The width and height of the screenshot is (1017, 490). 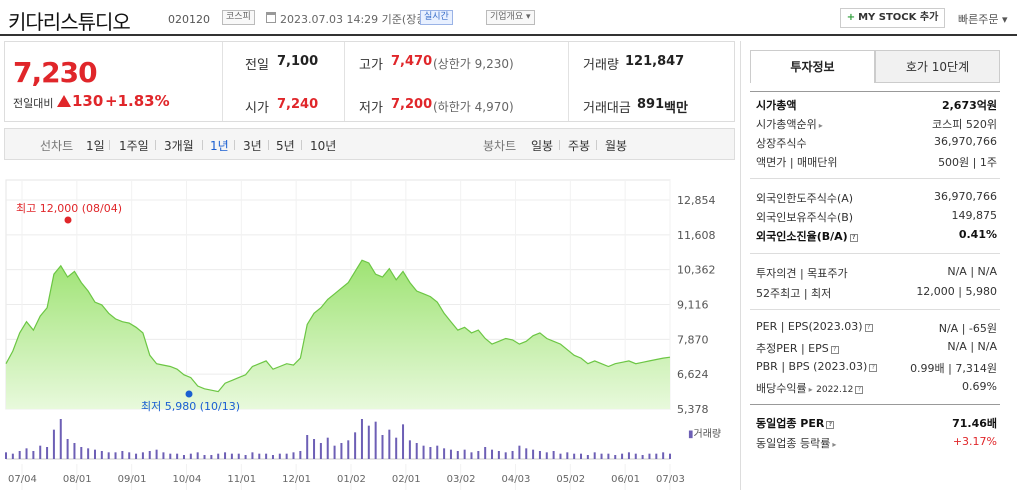 What do you see at coordinates (835, 390) in the screenshot?
I see `div-year: 2022.12` at bounding box center [835, 390].